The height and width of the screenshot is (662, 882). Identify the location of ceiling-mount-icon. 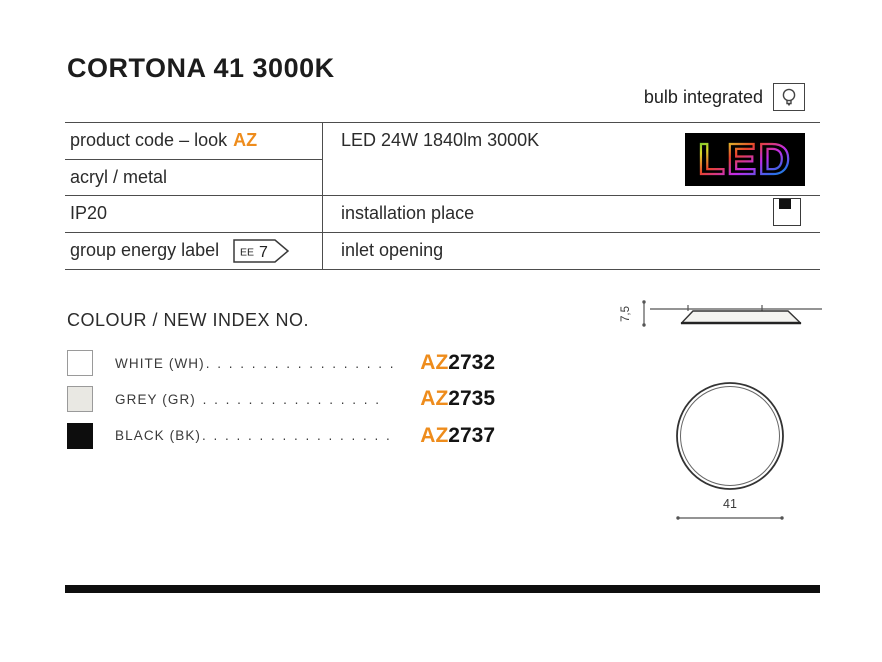
(787, 212).